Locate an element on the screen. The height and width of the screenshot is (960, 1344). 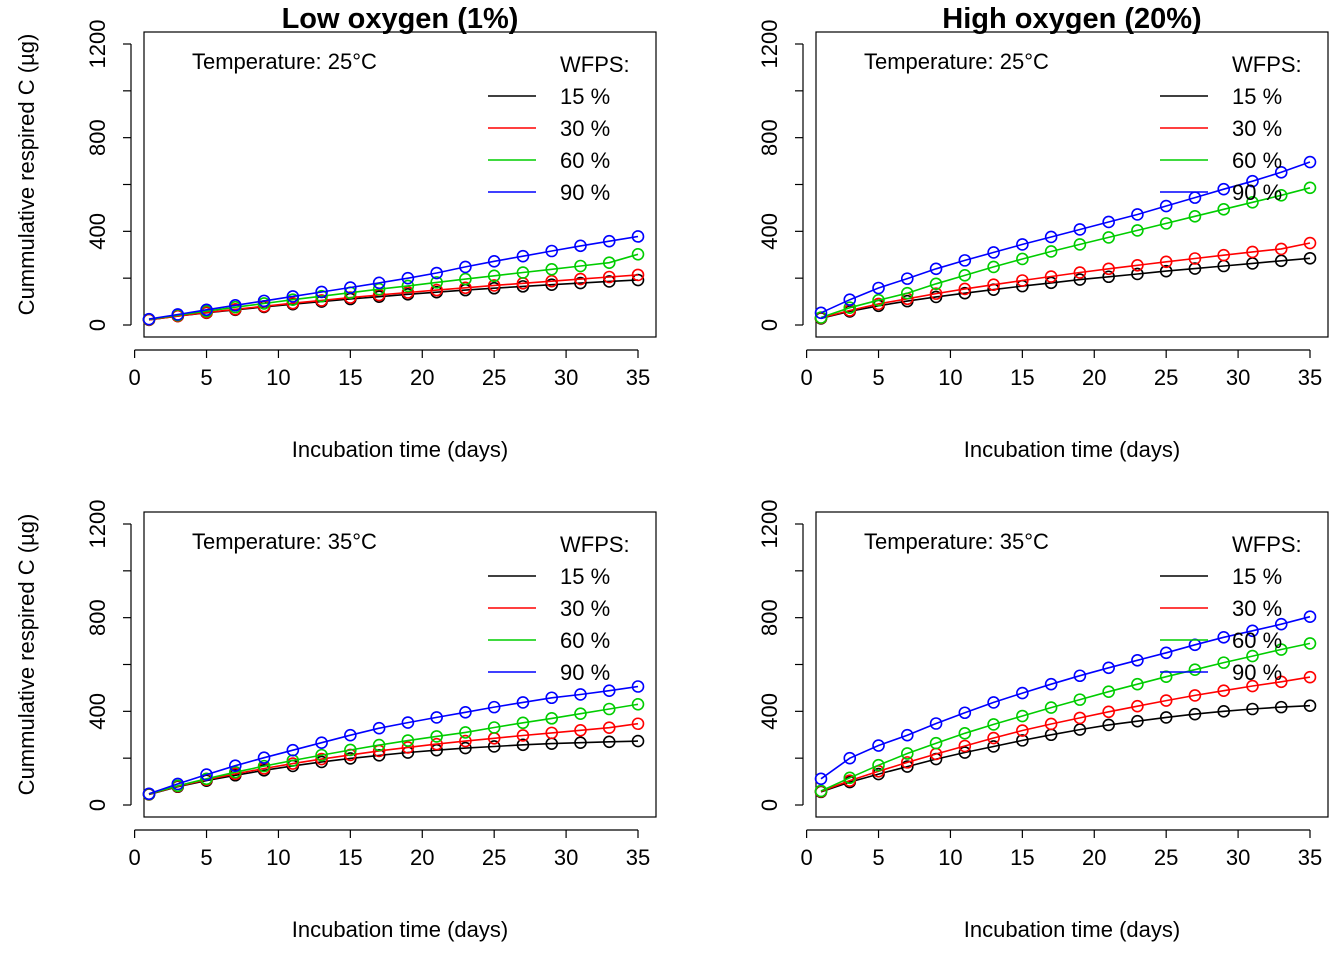
x-tick-label: 25 is located at coordinates (494, 377).